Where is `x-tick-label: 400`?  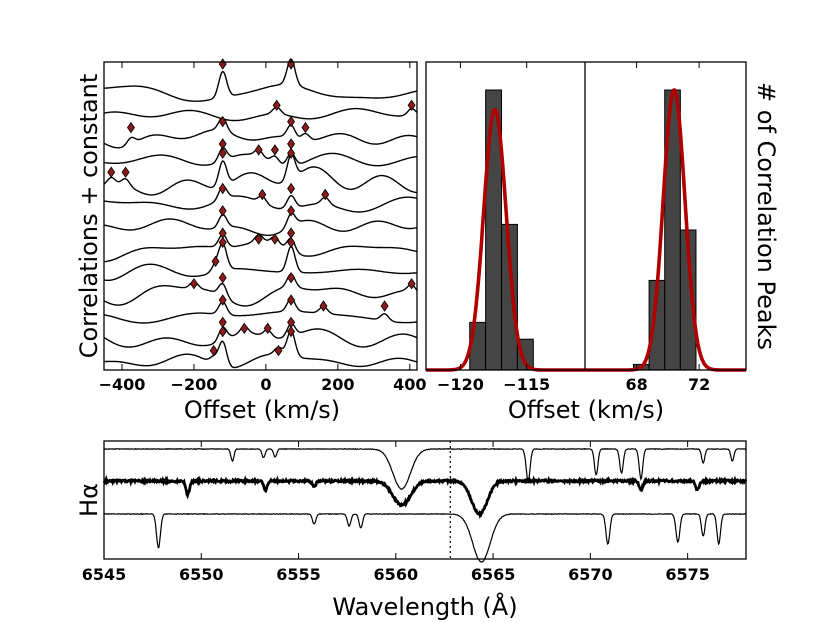
x-tick-label: 400 is located at coordinates (409, 384).